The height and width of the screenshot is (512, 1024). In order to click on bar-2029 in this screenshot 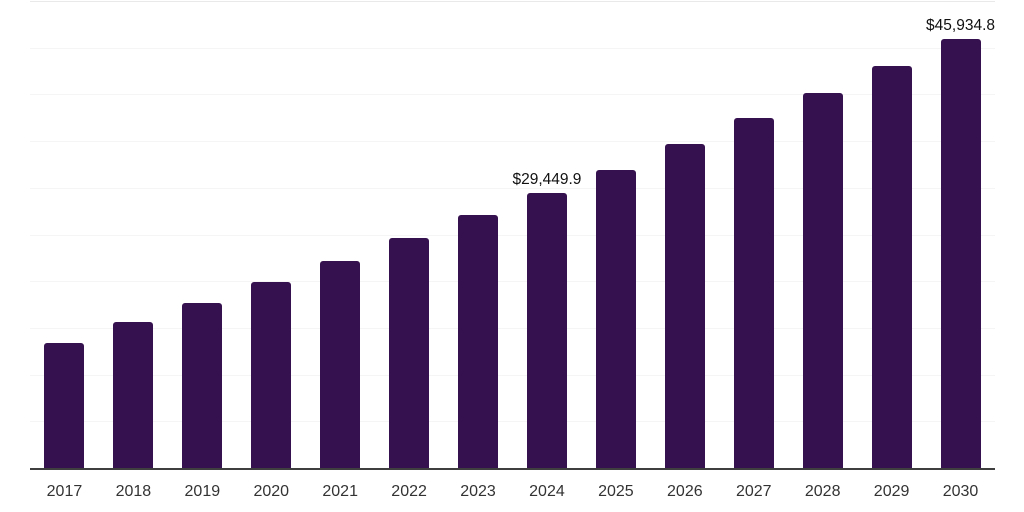, I will do `click(891, 267)`.